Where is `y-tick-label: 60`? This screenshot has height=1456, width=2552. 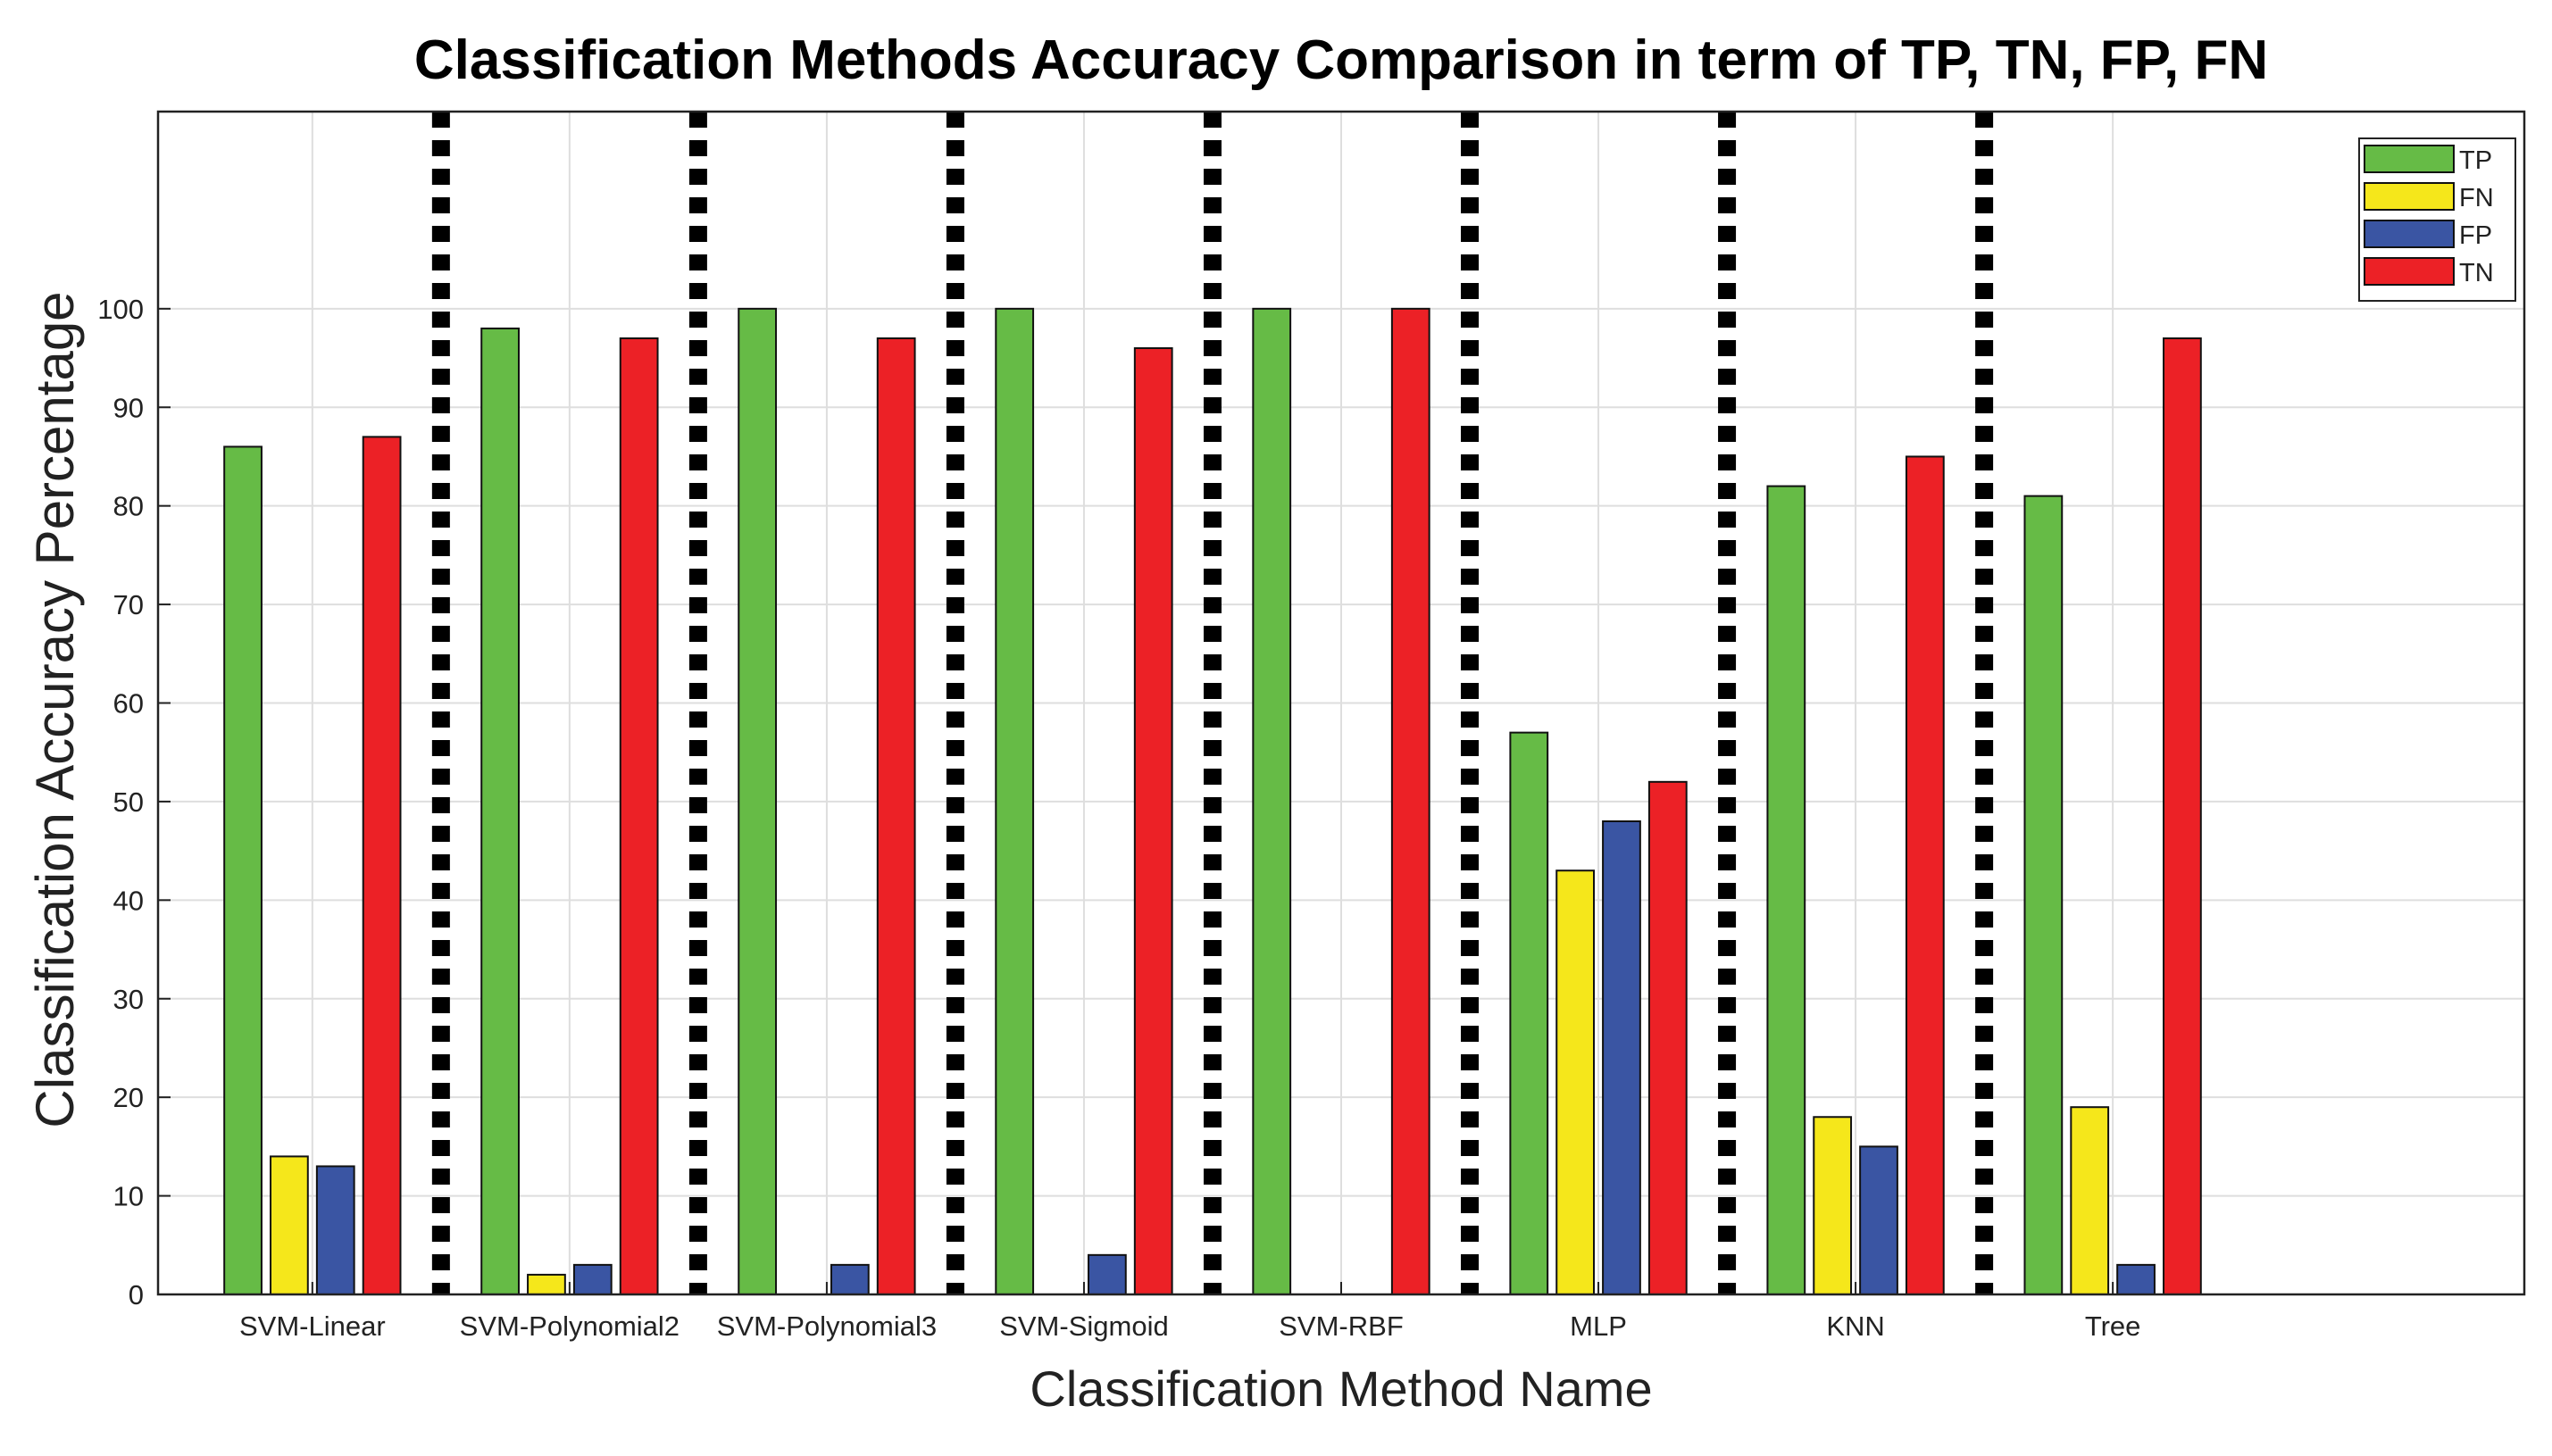 y-tick-label: 60 is located at coordinates (128, 704).